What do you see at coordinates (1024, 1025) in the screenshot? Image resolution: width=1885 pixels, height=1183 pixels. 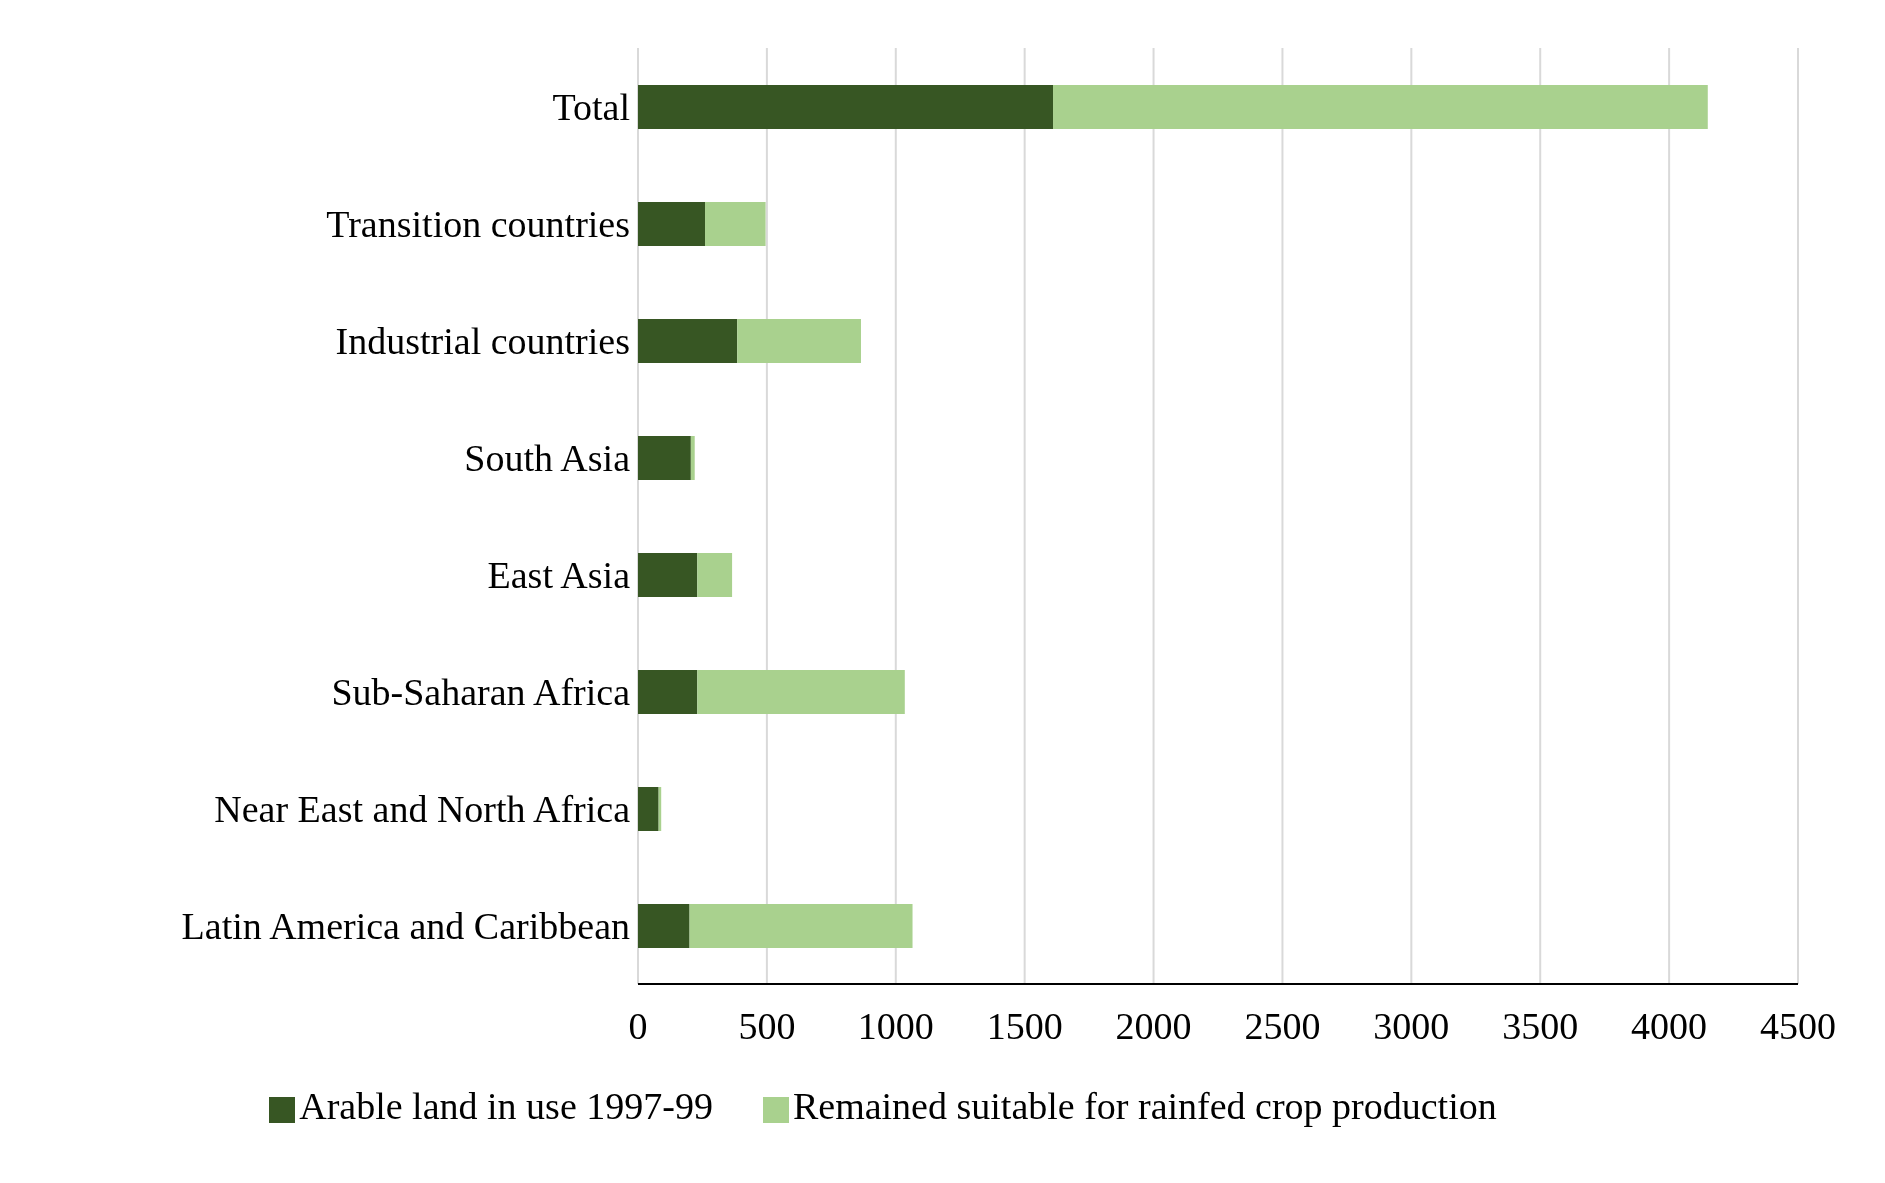 I see `x-tick-label: 1500` at bounding box center [1024, 1025].